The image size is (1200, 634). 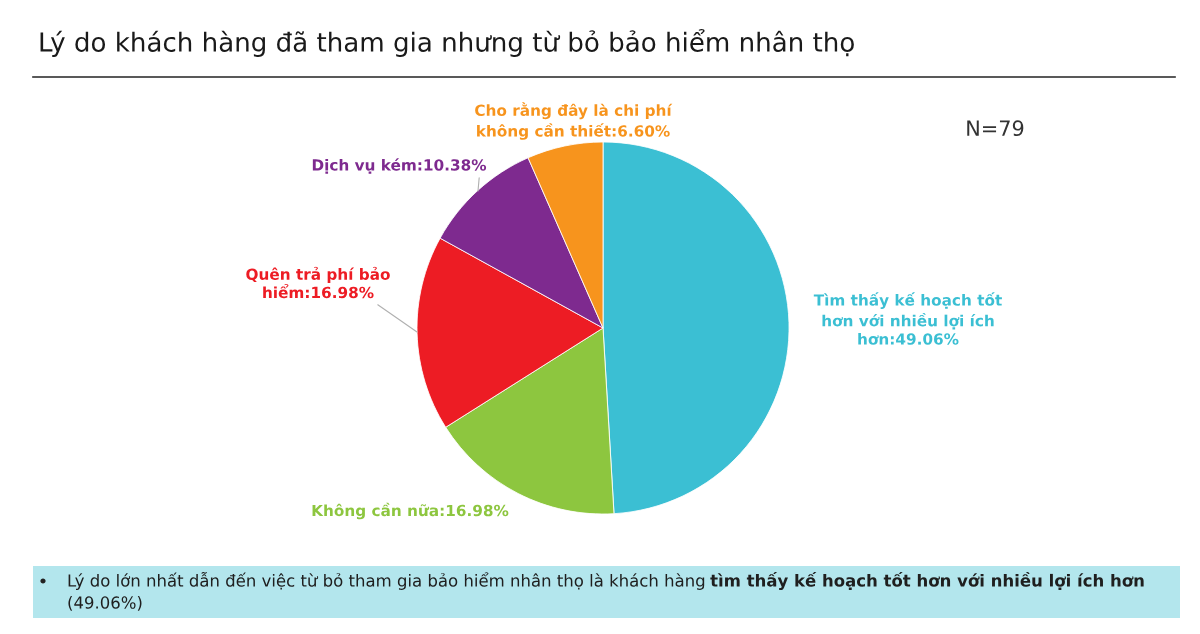 I want to click on slice-label: Quên trả phí bảo hiểm:16.98%, so click(x=318, y=282).